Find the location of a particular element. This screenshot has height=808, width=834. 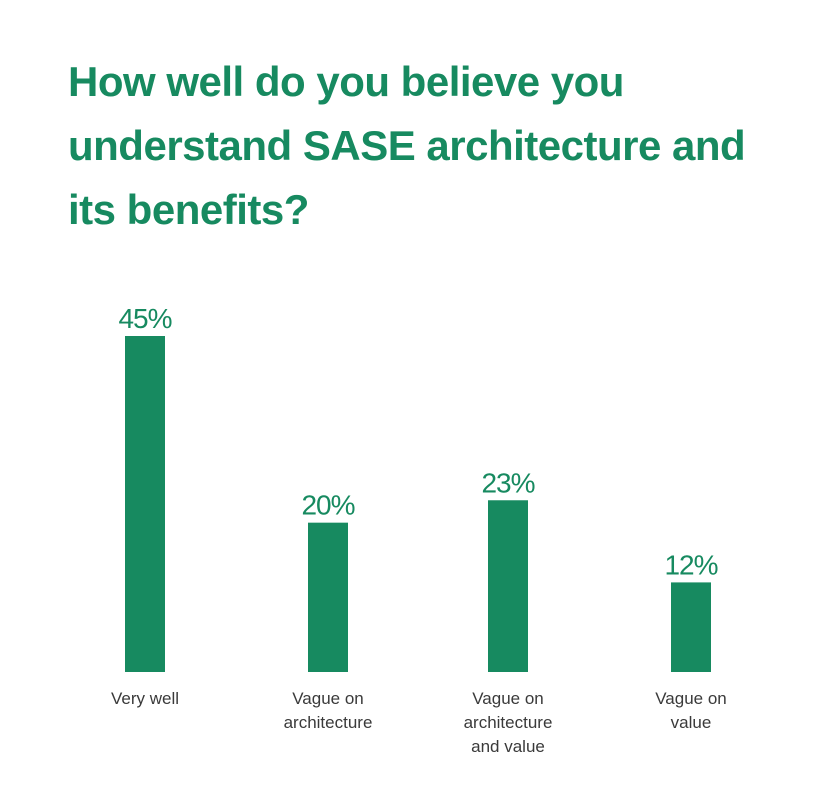

value-label-1: 45% is located at coordinates (144, 318).